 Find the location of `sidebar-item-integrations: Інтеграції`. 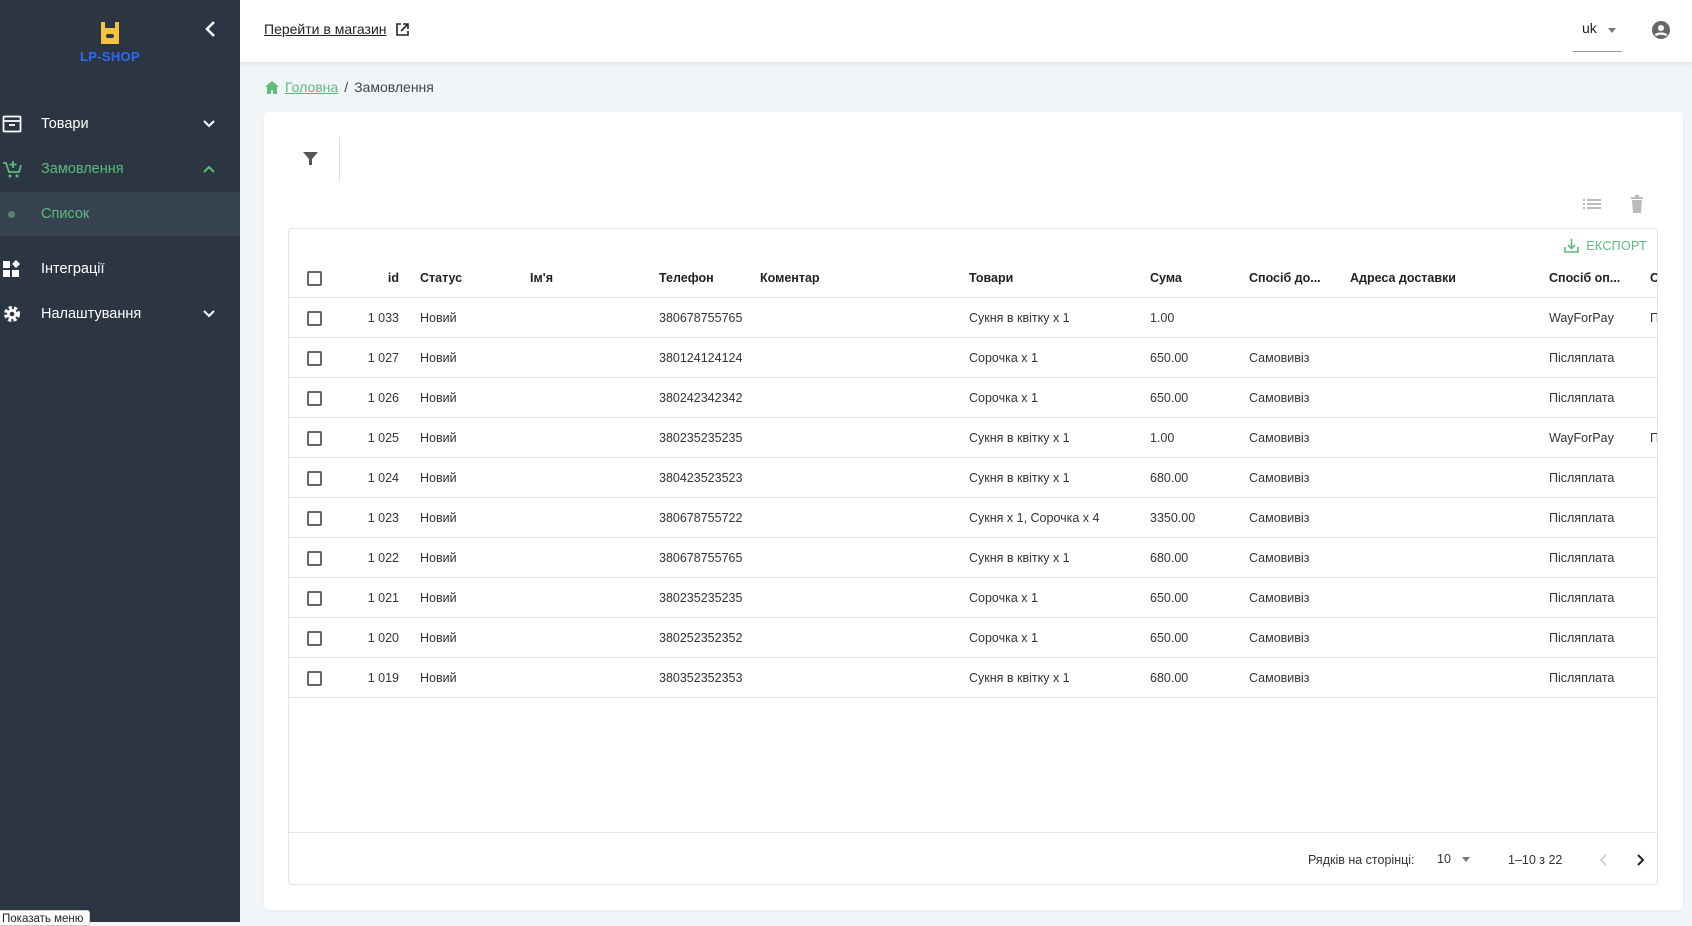

sidebar-item-integrations: Інтеграції is located at coordinates (120, 269).